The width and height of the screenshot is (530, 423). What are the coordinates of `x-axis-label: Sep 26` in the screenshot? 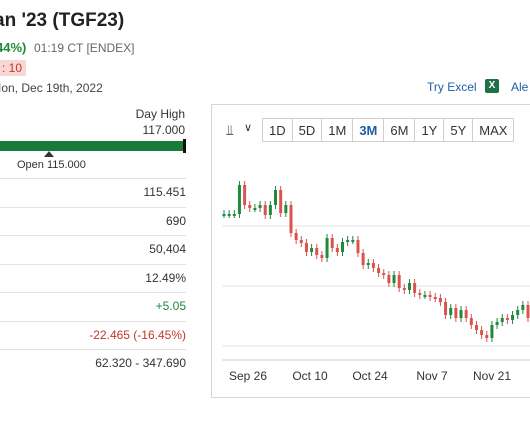 It's located at (248, 376).